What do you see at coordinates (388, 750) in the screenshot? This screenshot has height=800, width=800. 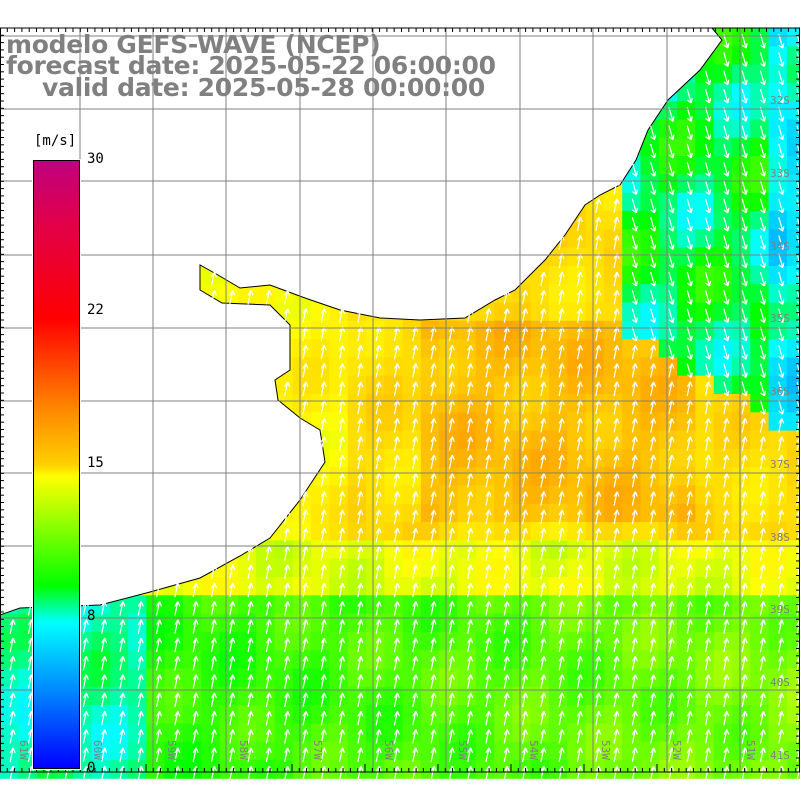 I see `lon-label: 56W` at bounding box center [388, 750].